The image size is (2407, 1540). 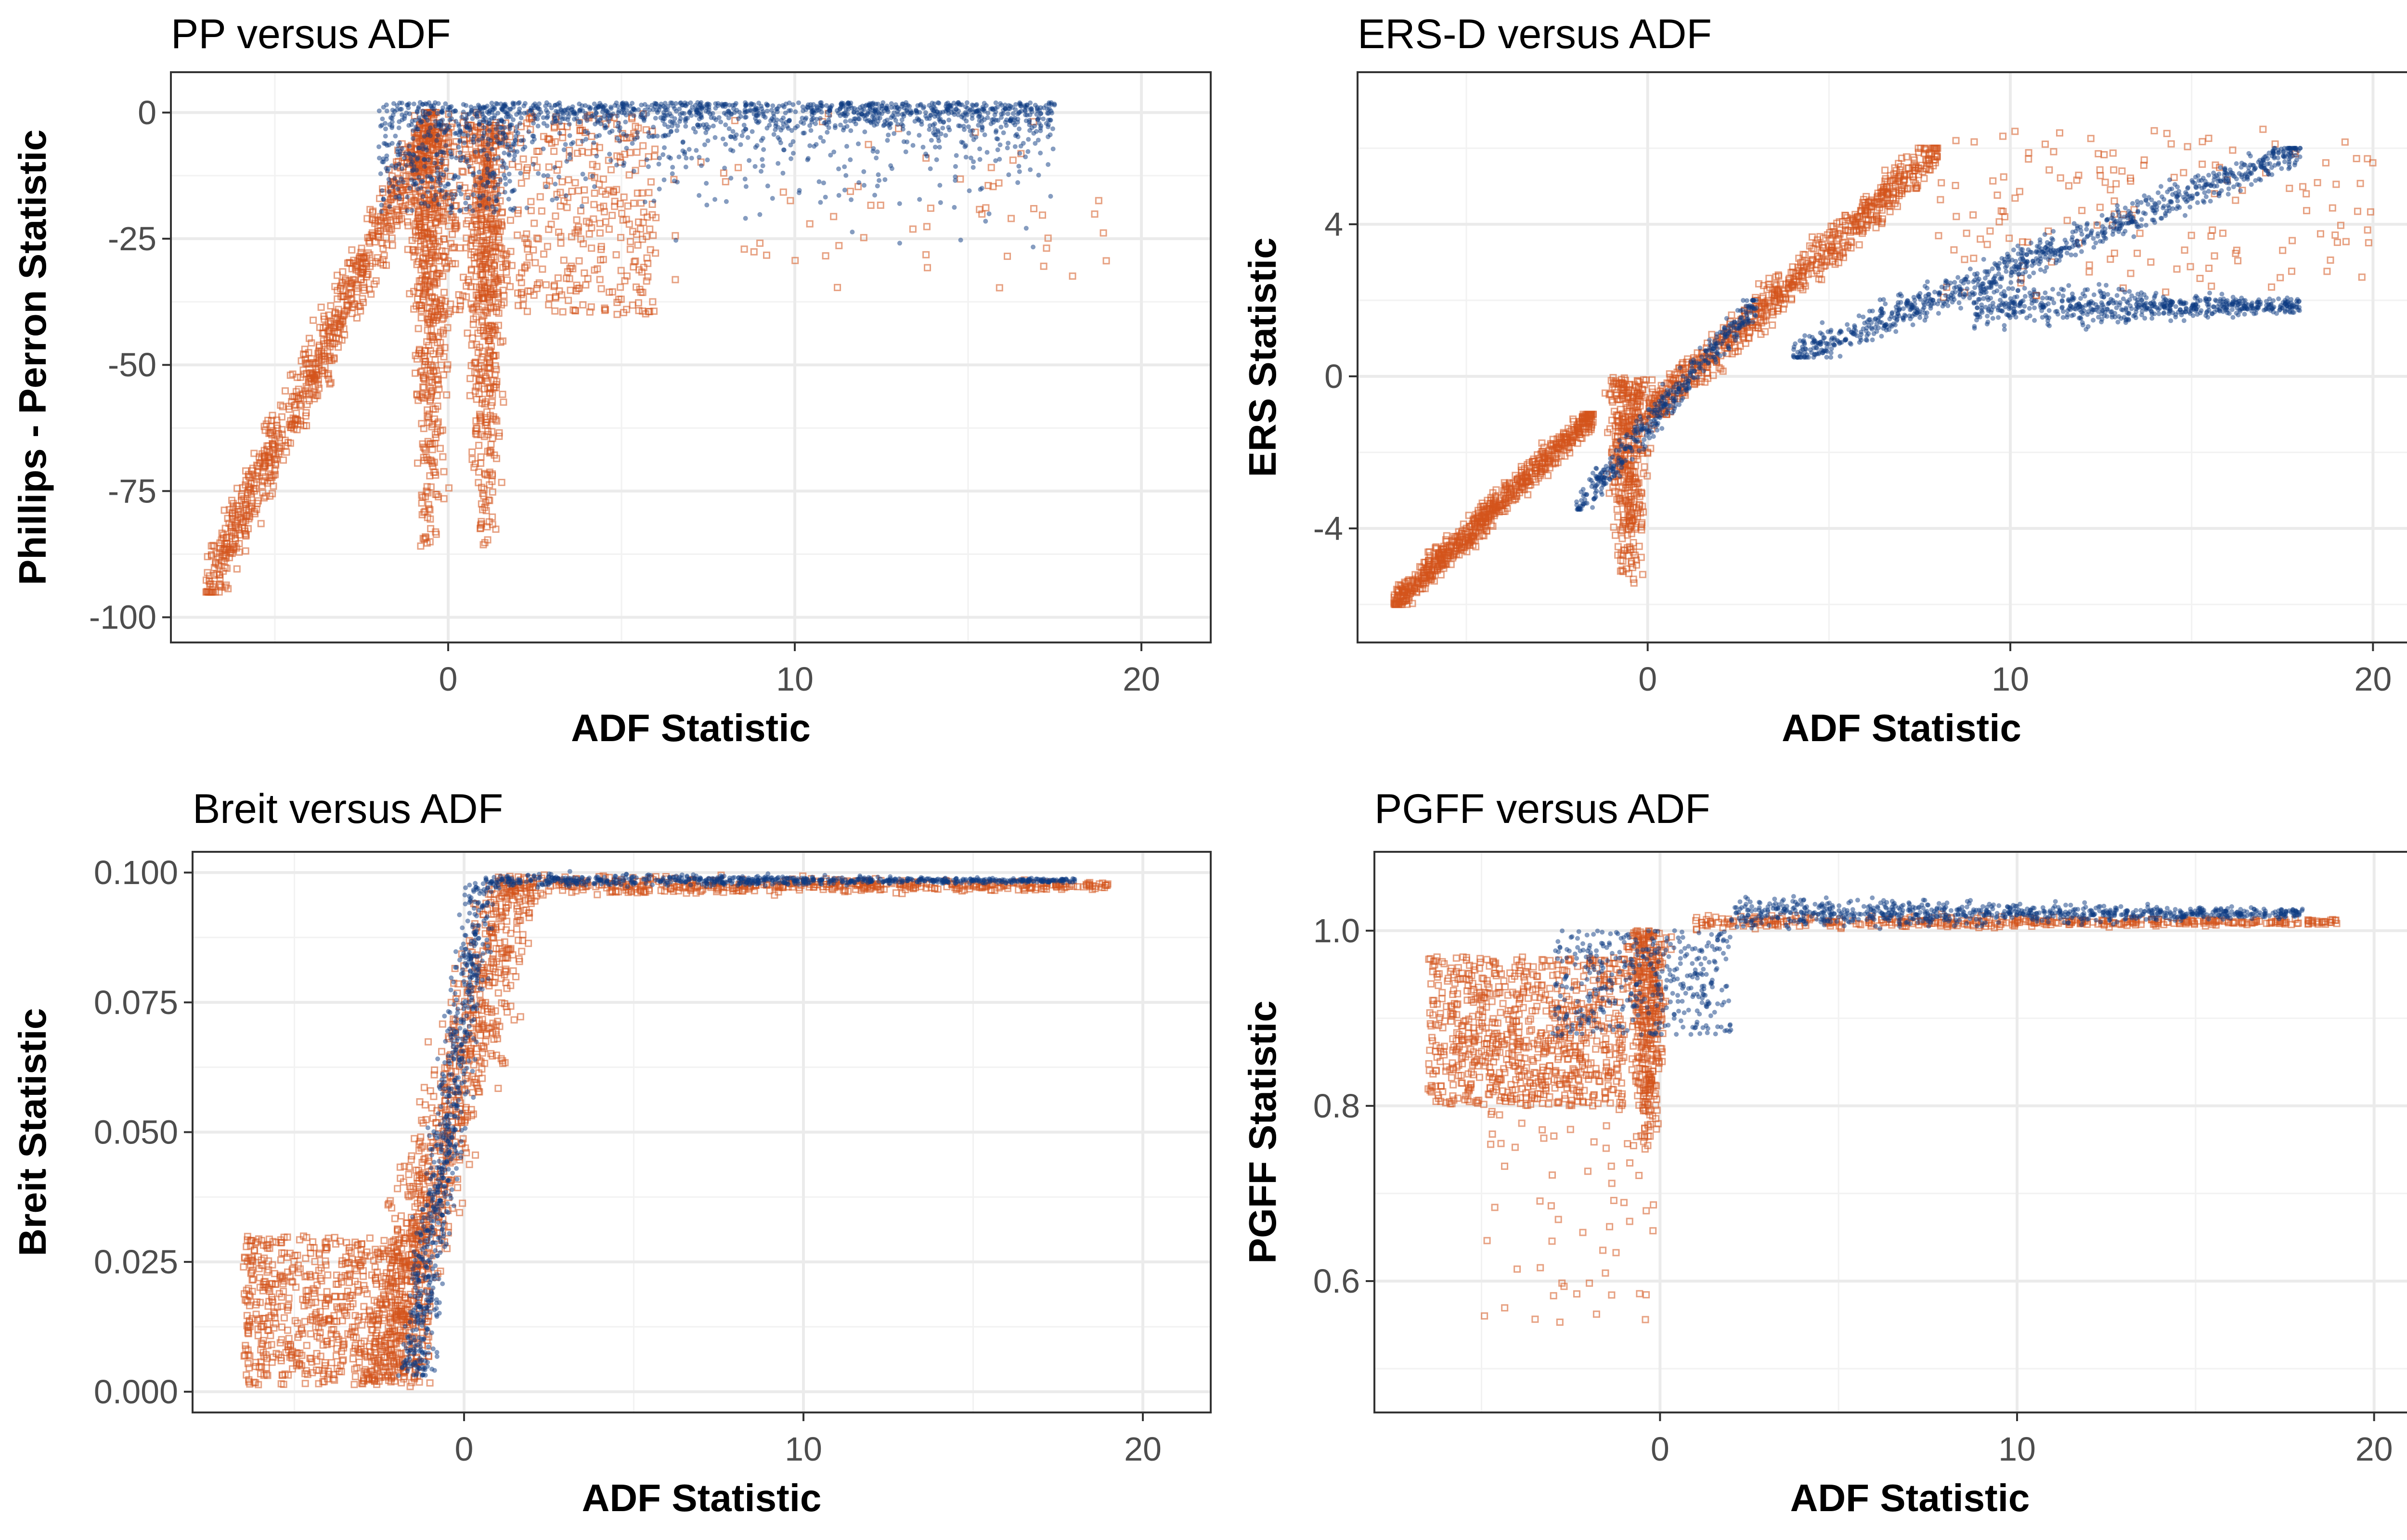 I want to click on scatter-points, so click(x=656, y=348).